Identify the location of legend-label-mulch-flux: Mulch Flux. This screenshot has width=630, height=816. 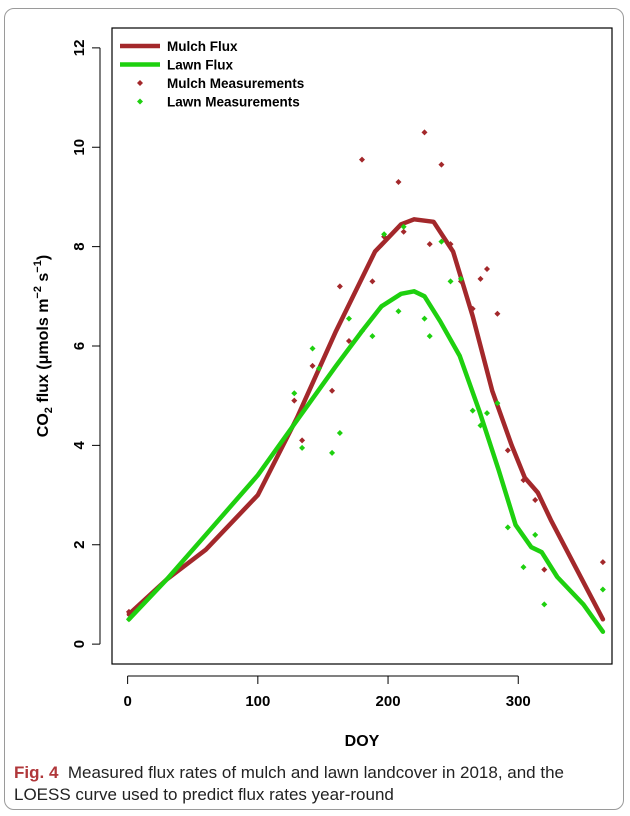
(202, 46).